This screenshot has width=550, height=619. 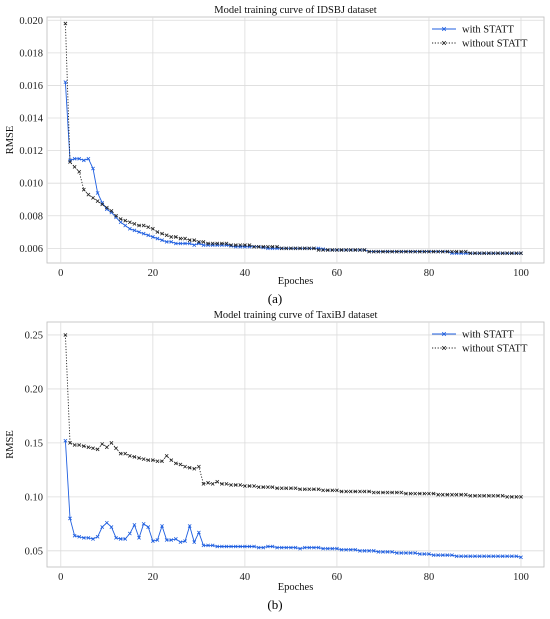 I want to click on panel-label: (a), so click(x=275, y=298).